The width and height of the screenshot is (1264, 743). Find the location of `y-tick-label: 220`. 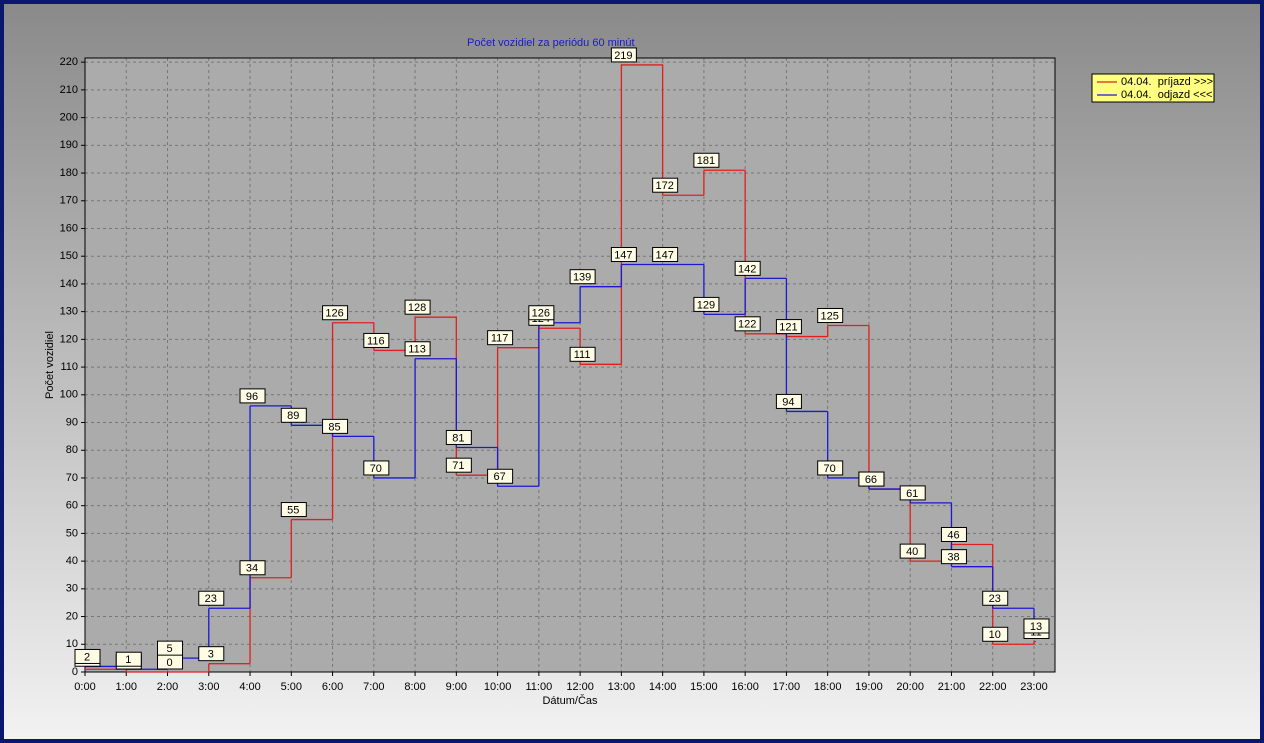

y-tick-label: 220 is located at coordinates (69, 62).